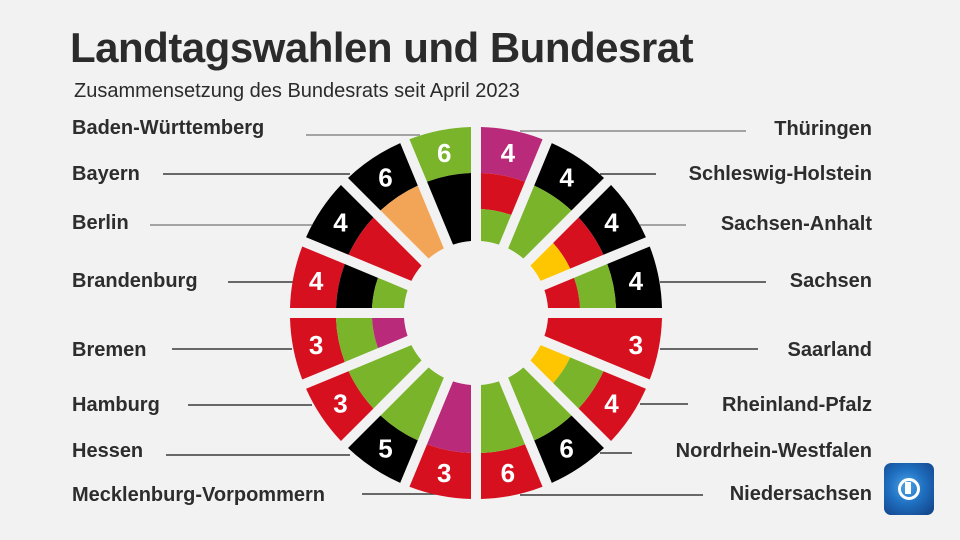 The width and height of the screenshot is (960, 540). I want to click on slice-rheinland-pfalz: 4, so click(588, 393).